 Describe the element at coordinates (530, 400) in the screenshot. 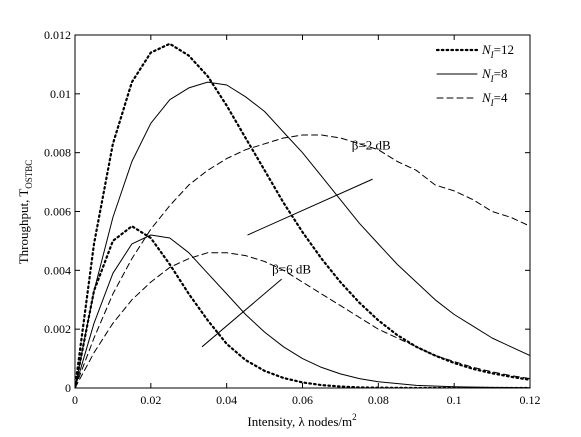

I see `x-tick-label: 0.12` at that location.